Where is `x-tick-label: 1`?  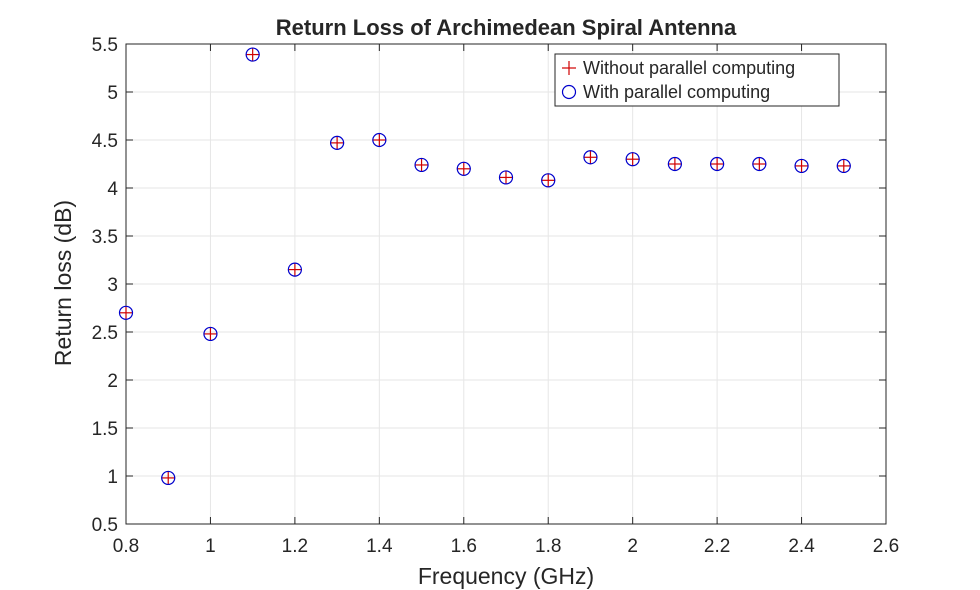 x-tick-label: 1 is located at coordinates (210, 546).